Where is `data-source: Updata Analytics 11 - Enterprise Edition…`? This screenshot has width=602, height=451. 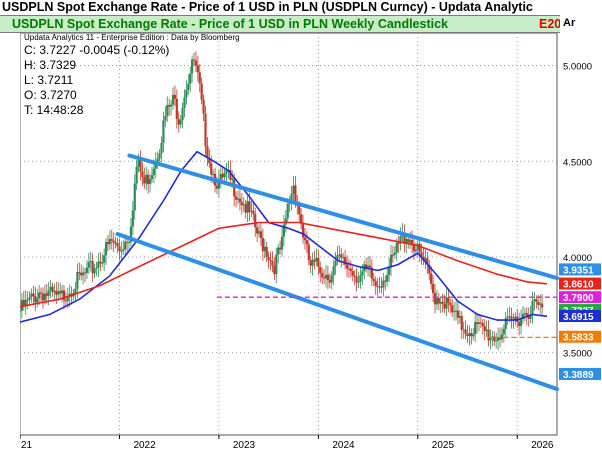 data-source: Updata Analytics 11 - Enterprise Edition… is located at coordinates (132, 37).